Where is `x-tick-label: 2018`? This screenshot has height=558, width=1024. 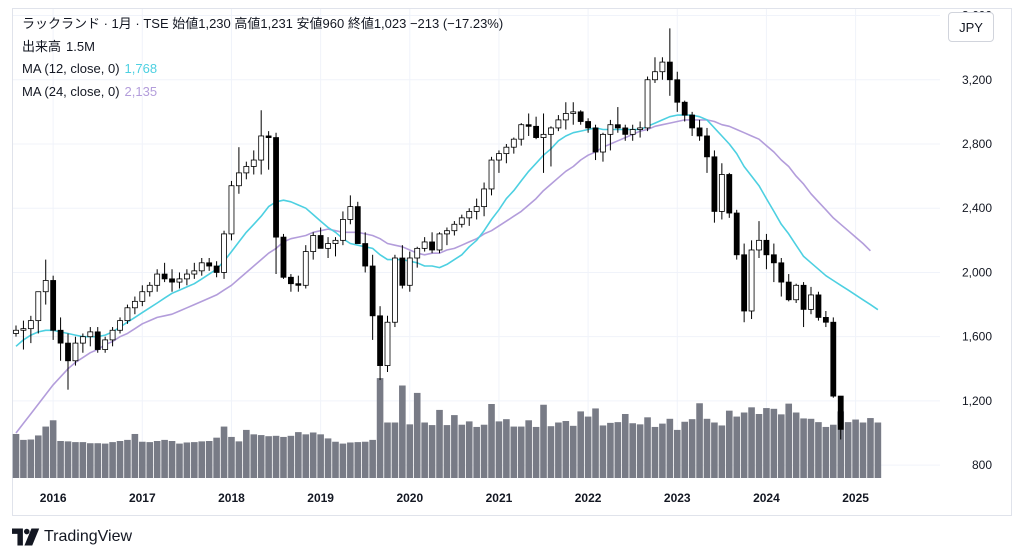 x-tick-label: 2018 is located at coordinates (231, 498).